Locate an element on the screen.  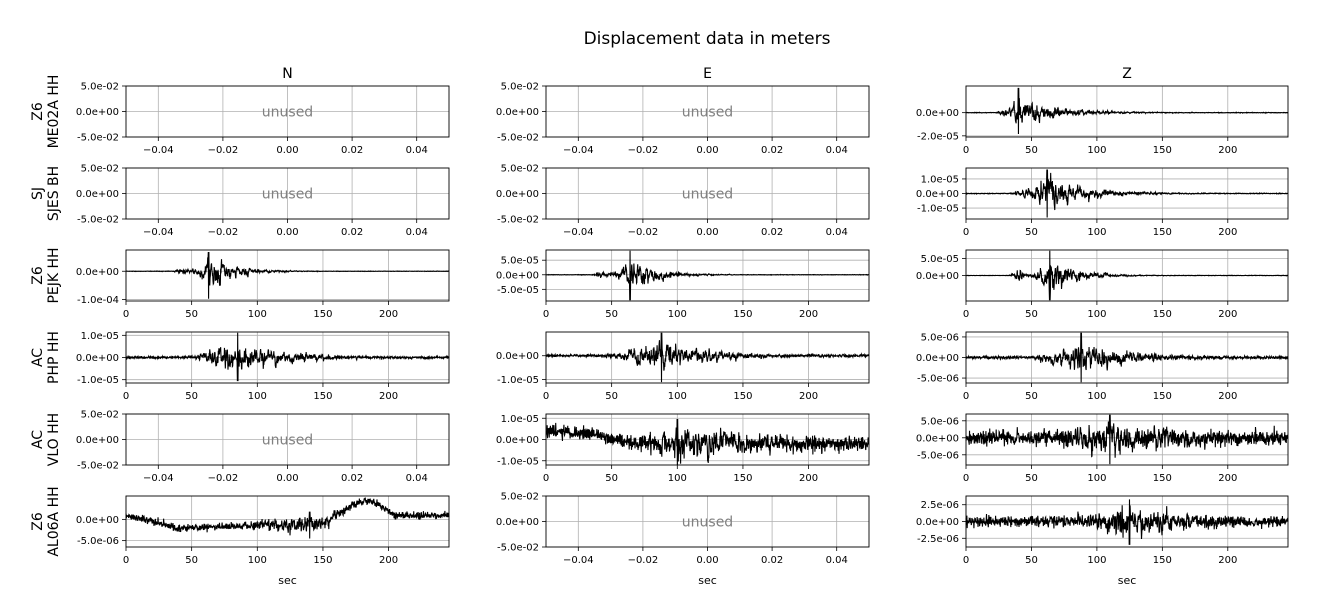
panel-r4-c1: 0 50 100 150 200 1.0e-05 0.0e+00 -1.0e-05 is located at coordinates (683, 448).